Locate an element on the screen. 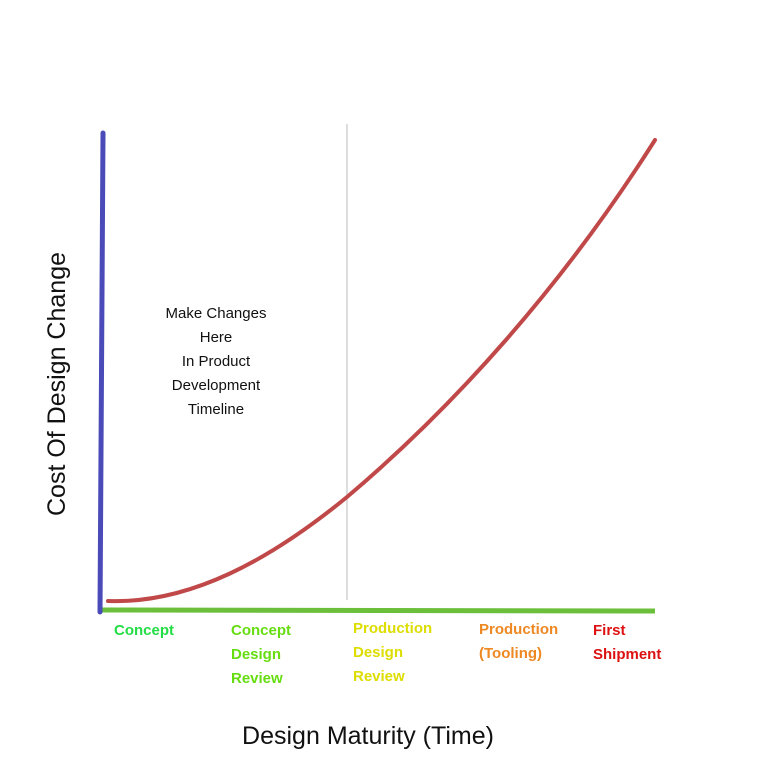 Image resolution: width=768 pixels, height=768 pixels. stage-production-tooling: Production (Tooling) is located at coordinates (518, 642).